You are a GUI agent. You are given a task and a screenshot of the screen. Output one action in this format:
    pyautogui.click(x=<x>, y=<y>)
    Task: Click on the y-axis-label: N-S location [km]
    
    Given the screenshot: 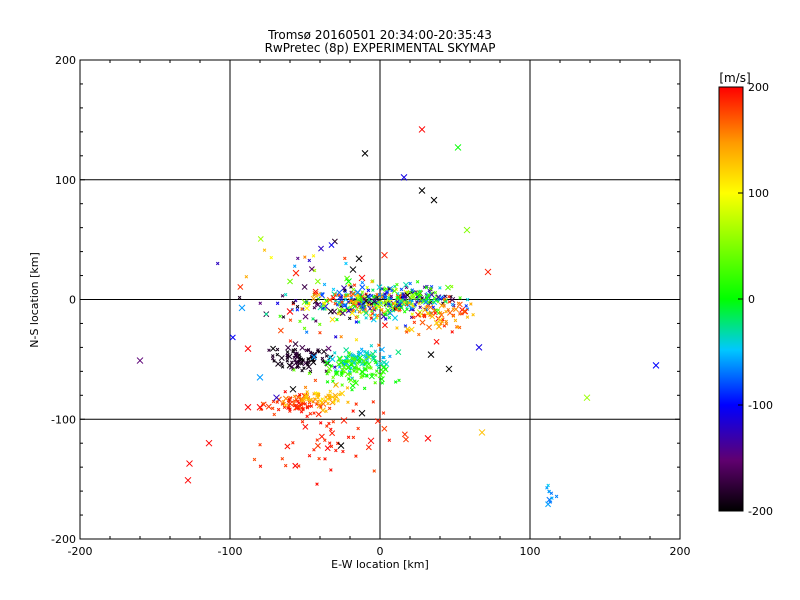 What is the action you would take?
    pyautogui.click(x=34, y=300)
    